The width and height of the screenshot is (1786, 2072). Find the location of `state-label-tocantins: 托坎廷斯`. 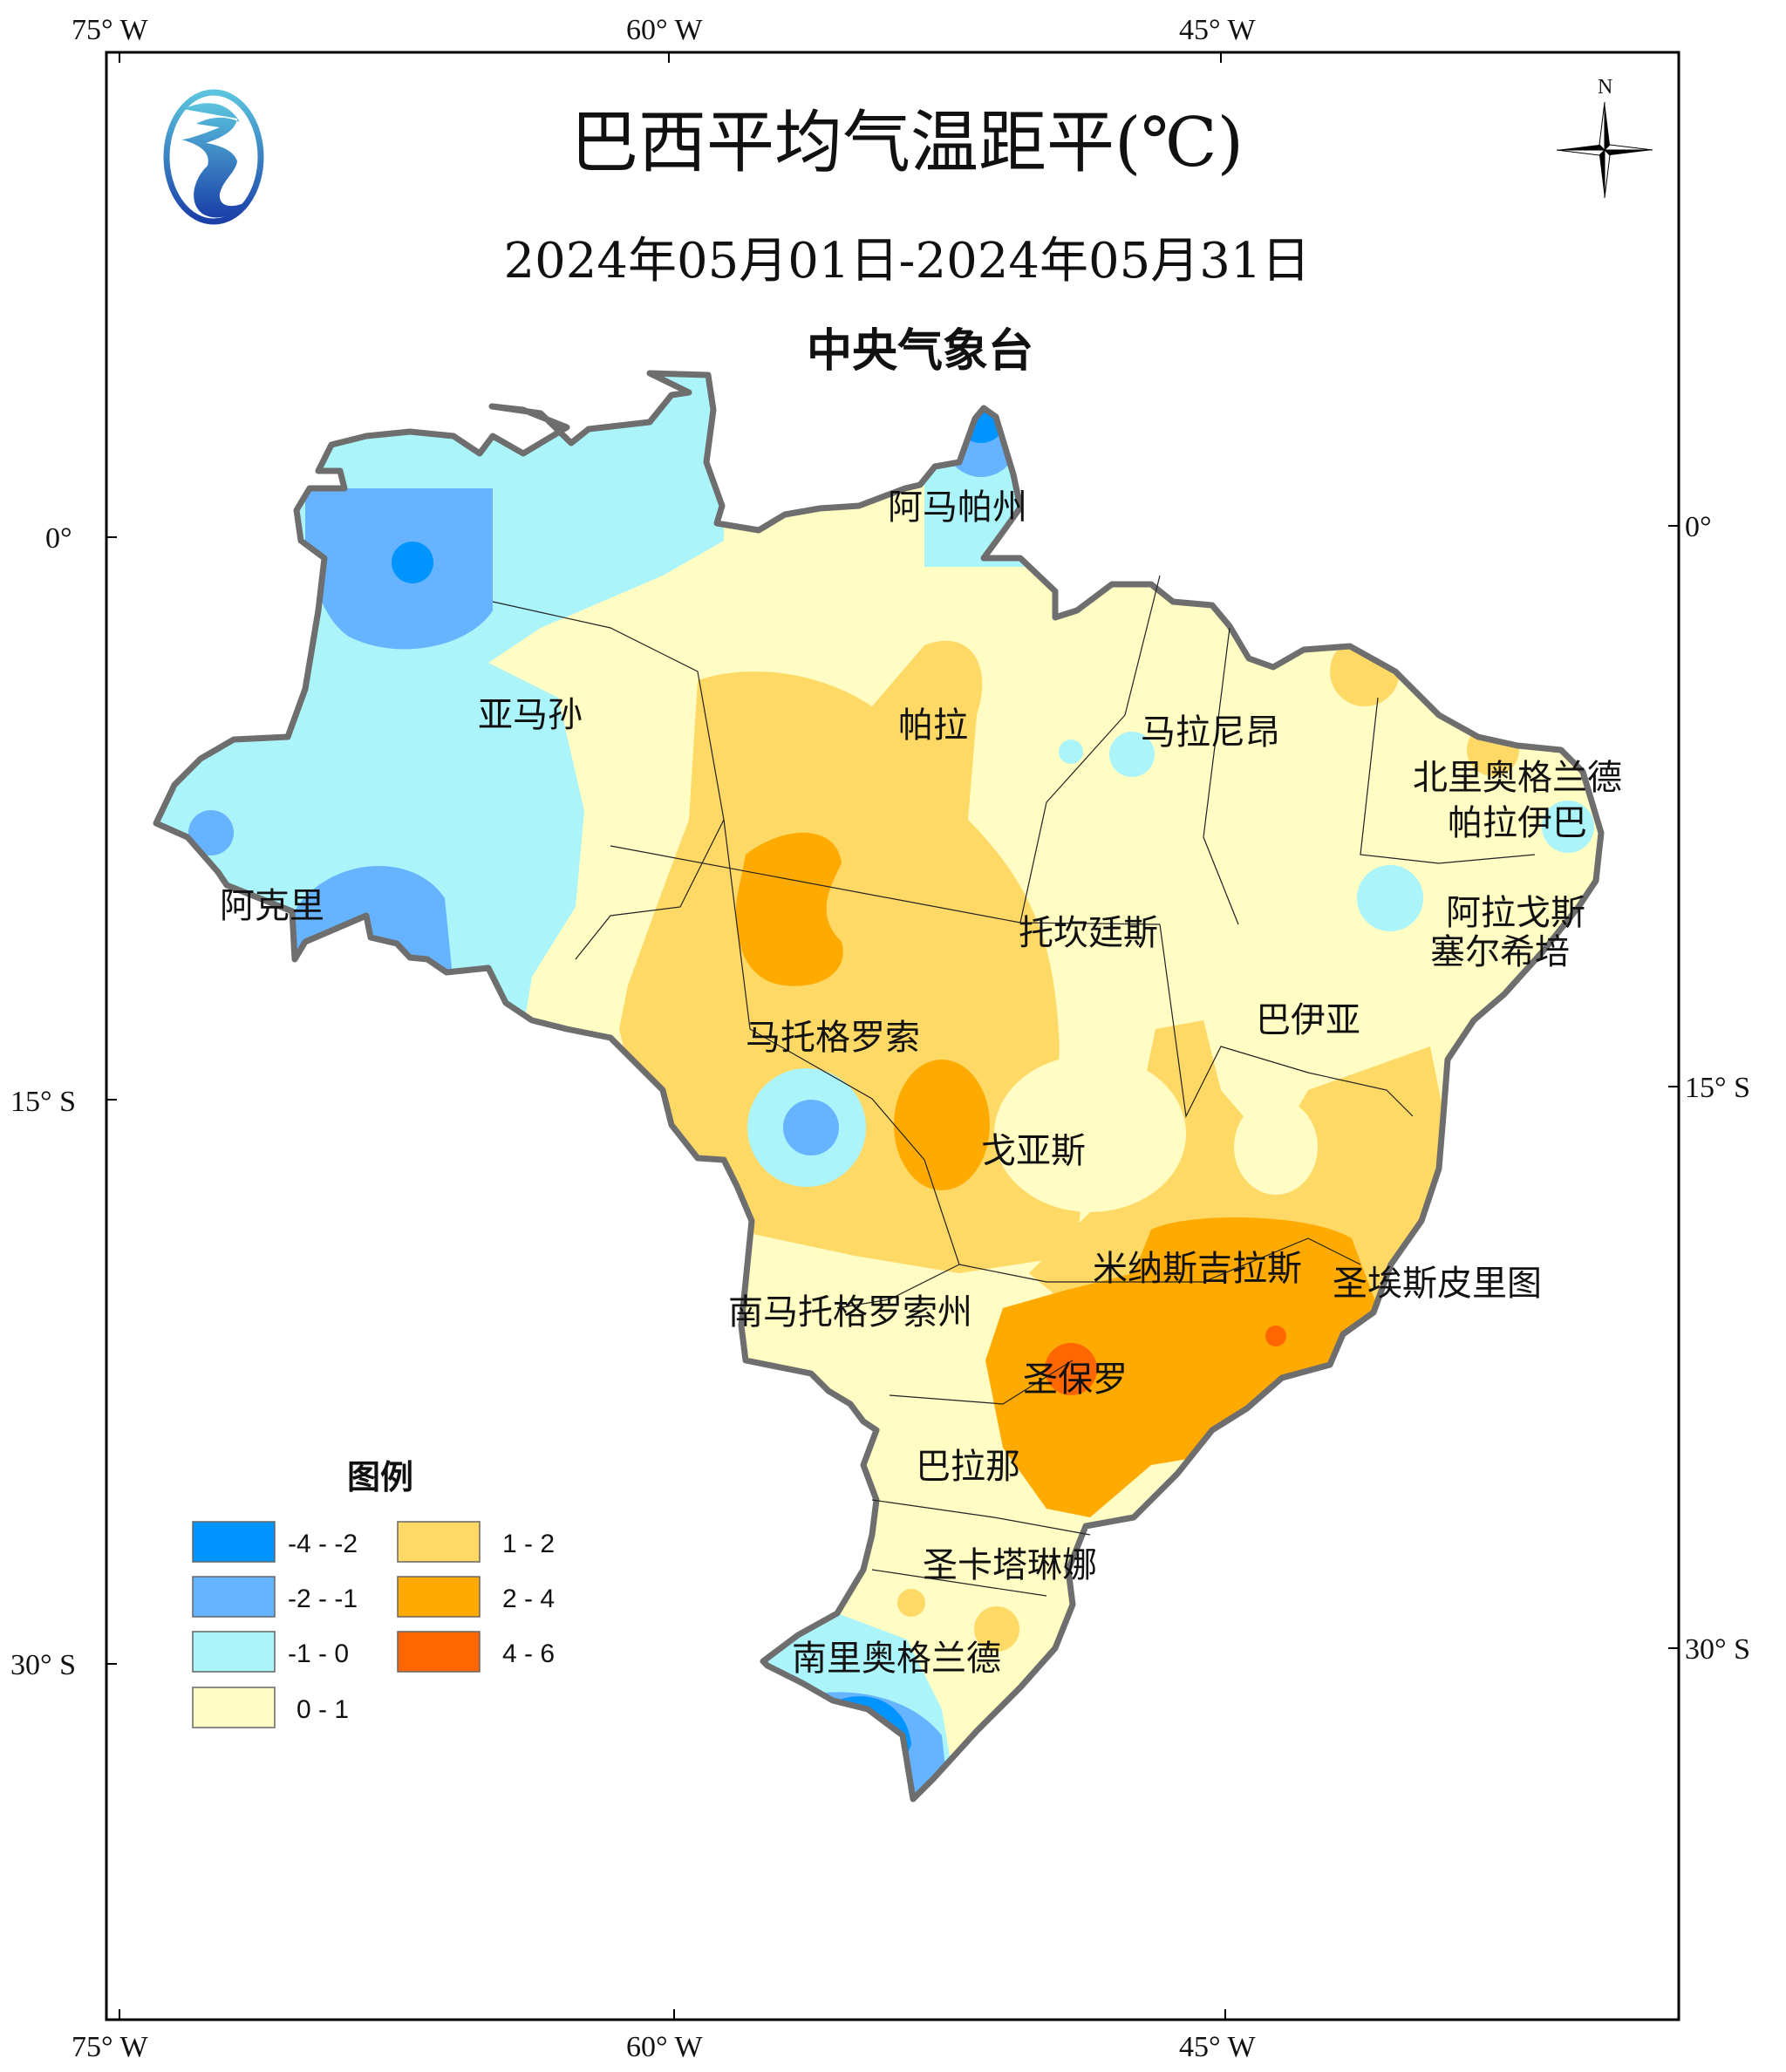

state-label-tocantins: 托坎廷斯 is located at coordinates (1088, 933).